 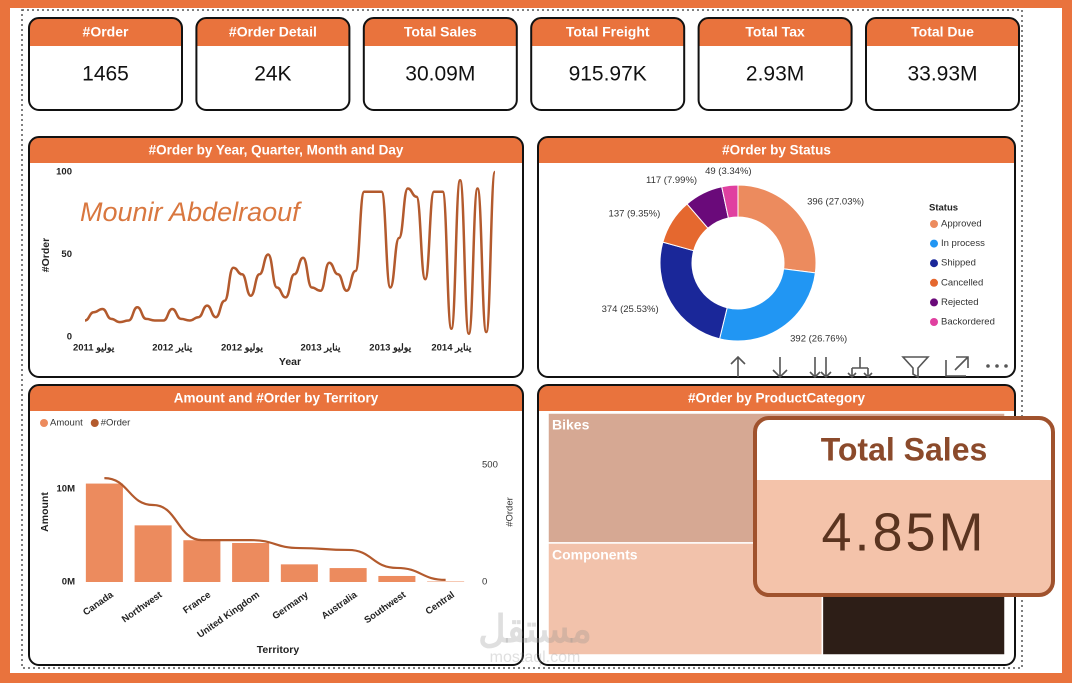 I want to click on kpi-value: 24K, so click(x=272, y=74).